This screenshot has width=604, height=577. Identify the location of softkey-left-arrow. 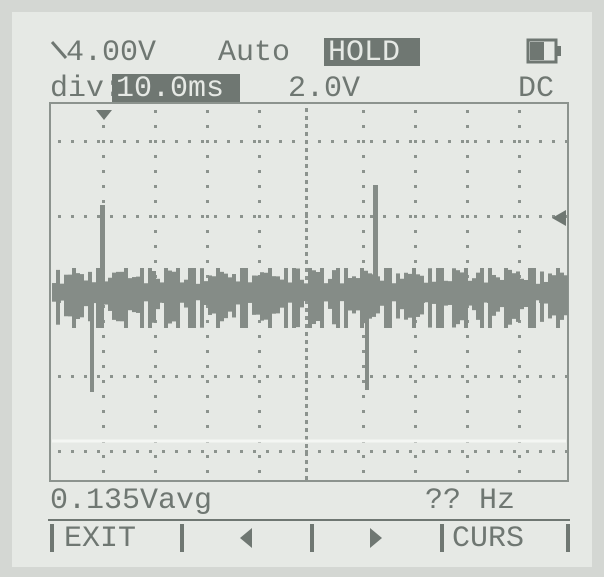
(246, 538).